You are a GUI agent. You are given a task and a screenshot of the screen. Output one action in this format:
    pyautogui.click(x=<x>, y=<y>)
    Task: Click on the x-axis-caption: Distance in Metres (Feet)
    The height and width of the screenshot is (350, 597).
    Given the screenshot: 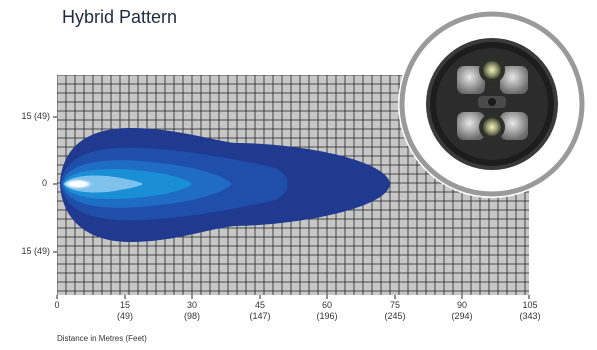 What is the action you would take?
    pyautogui.click(x=102, y=338)
    